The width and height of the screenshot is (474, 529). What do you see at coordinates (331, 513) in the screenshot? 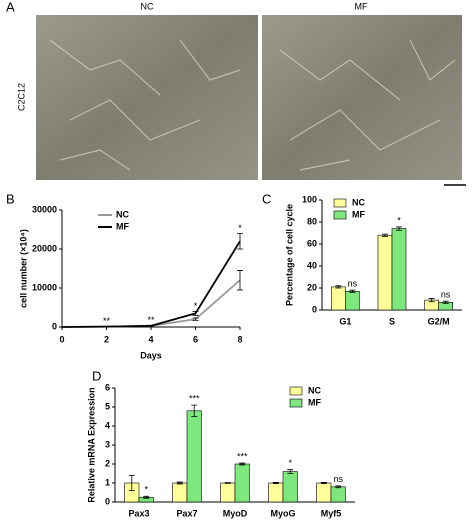
I see `x-tick-label: Myf5` at bounding box center [331, 513].